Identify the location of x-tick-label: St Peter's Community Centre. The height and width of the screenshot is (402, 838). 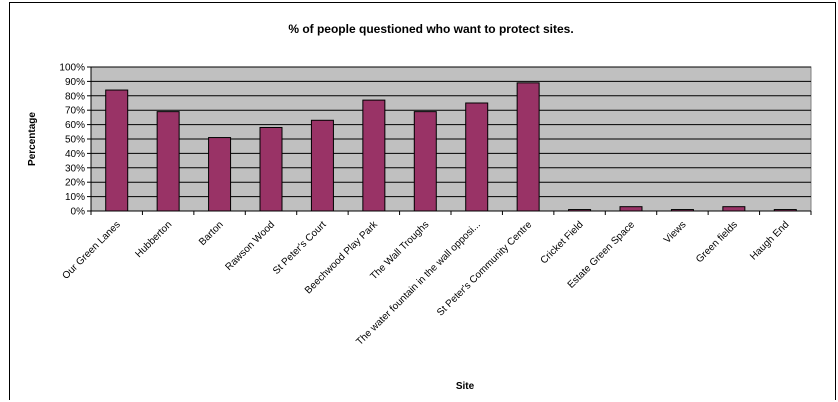
(484, 268).